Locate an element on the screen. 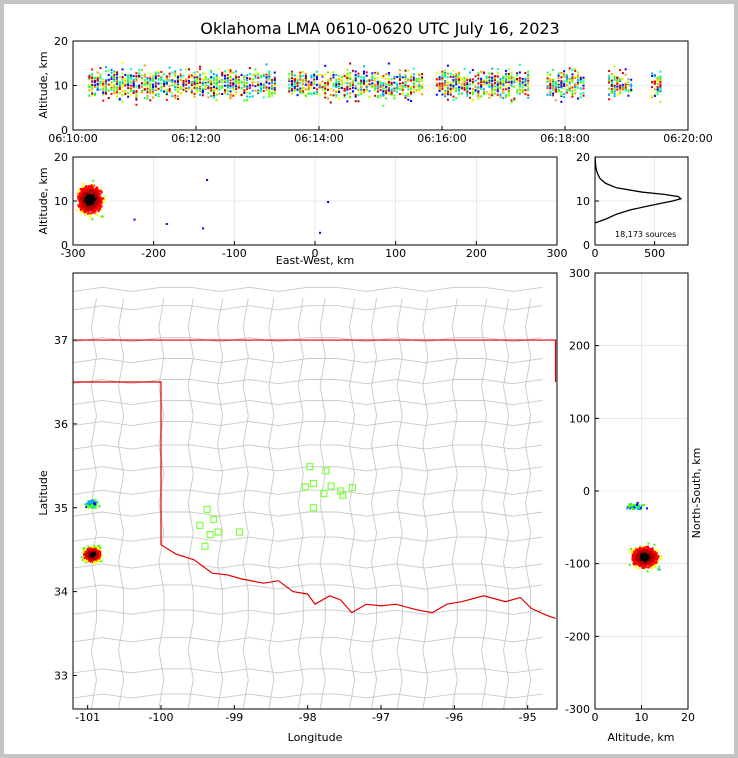 The image size is (738, 758). plan-view-xtick-label: -100 is located at coordinates (161, 717).